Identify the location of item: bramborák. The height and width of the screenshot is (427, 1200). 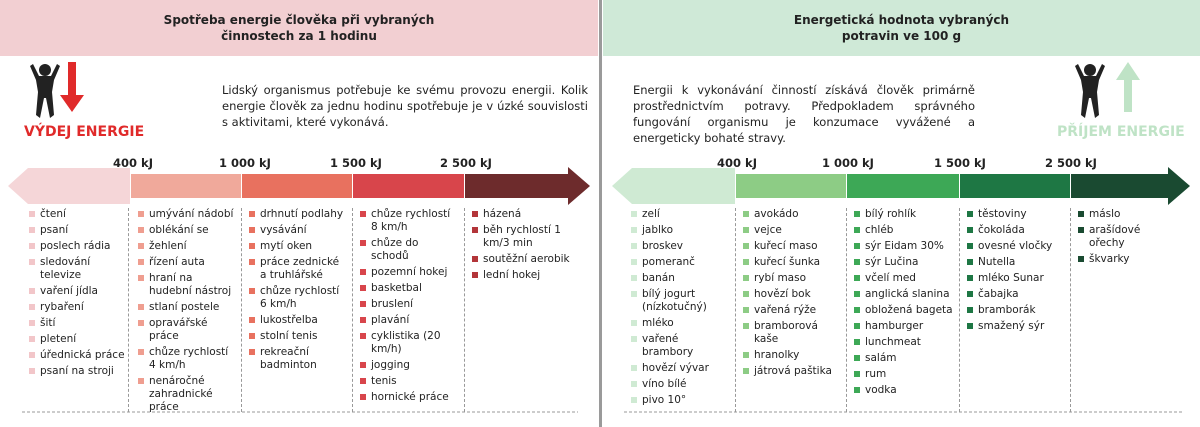
(1016, 310).